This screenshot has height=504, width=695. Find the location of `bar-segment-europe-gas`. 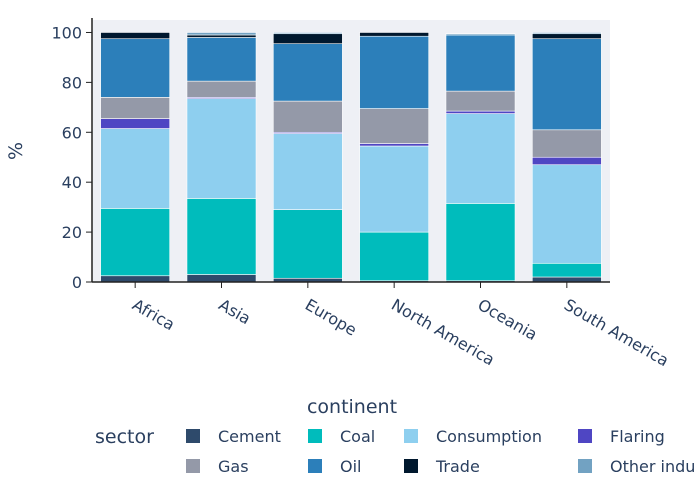

bar-segment-europe-gas is located at coordinates (307, 116).